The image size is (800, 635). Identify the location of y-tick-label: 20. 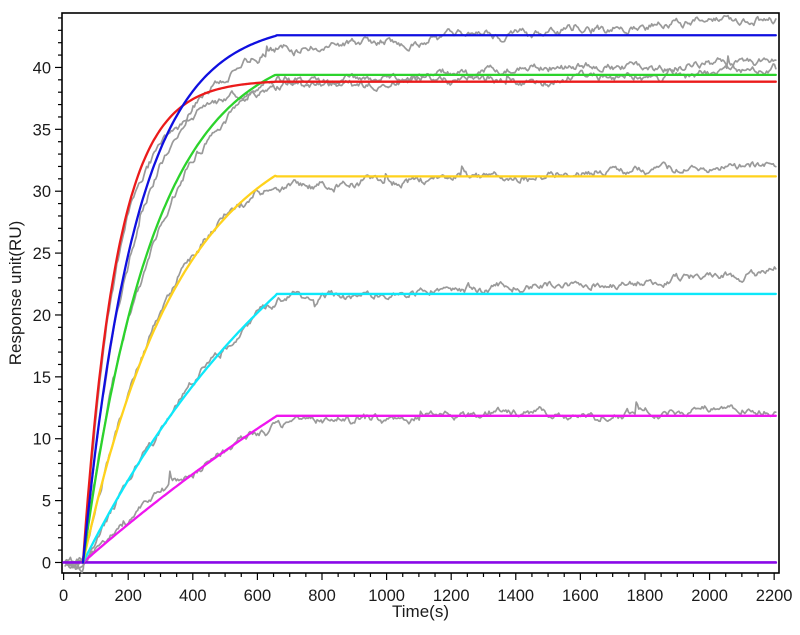
(42, 316).